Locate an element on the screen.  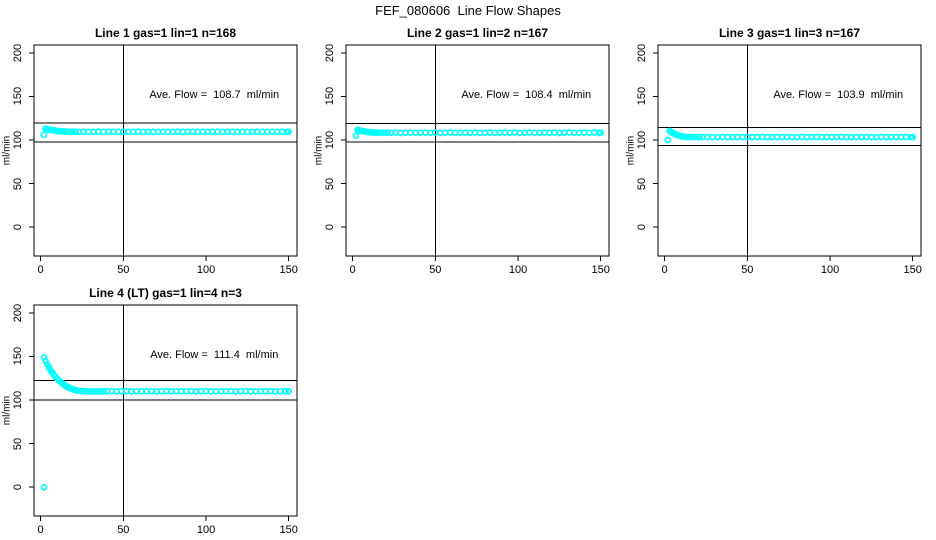
panel-2-avg-flow-annotation: Ave. Flow = 108.4 ml/min is located at coordinates (526, 95).